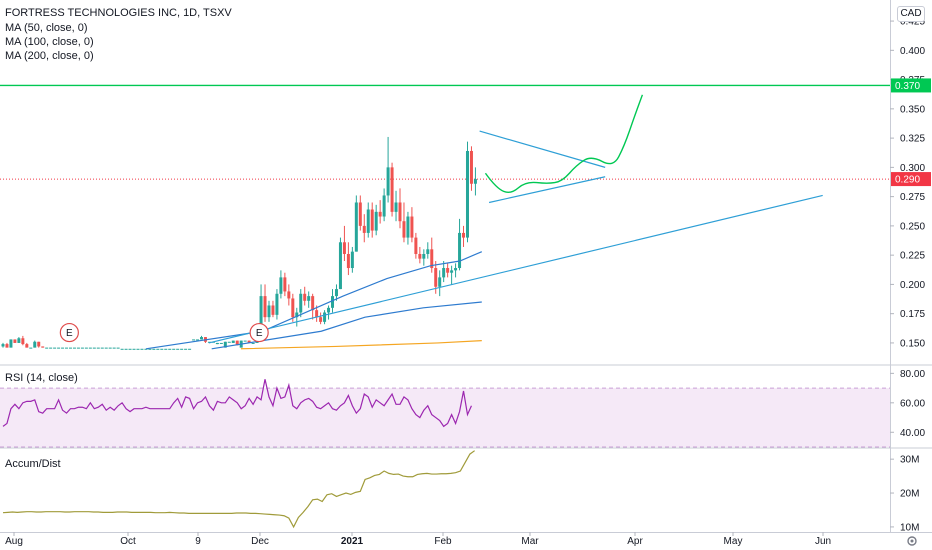 The width and height of the screenshot is (932, 550). I want to click on ma-200-legend: MA (200, close, 0), so click(49, 56).